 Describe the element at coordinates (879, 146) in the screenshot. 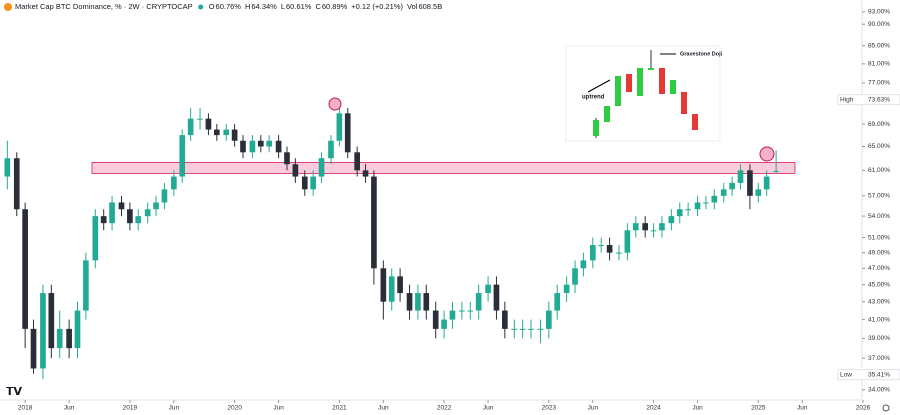

I see `y-tick-label: 65.00%` at that location.